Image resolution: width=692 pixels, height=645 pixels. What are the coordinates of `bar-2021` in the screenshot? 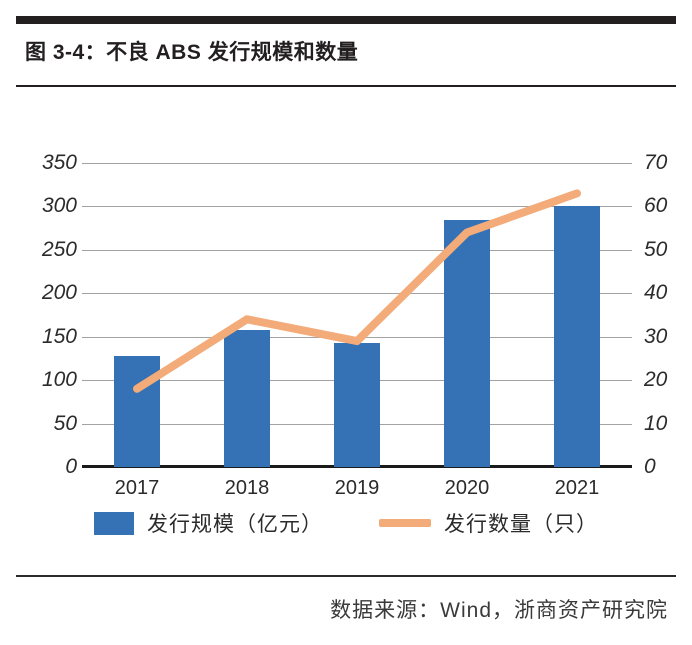 It's located at (577, 336).